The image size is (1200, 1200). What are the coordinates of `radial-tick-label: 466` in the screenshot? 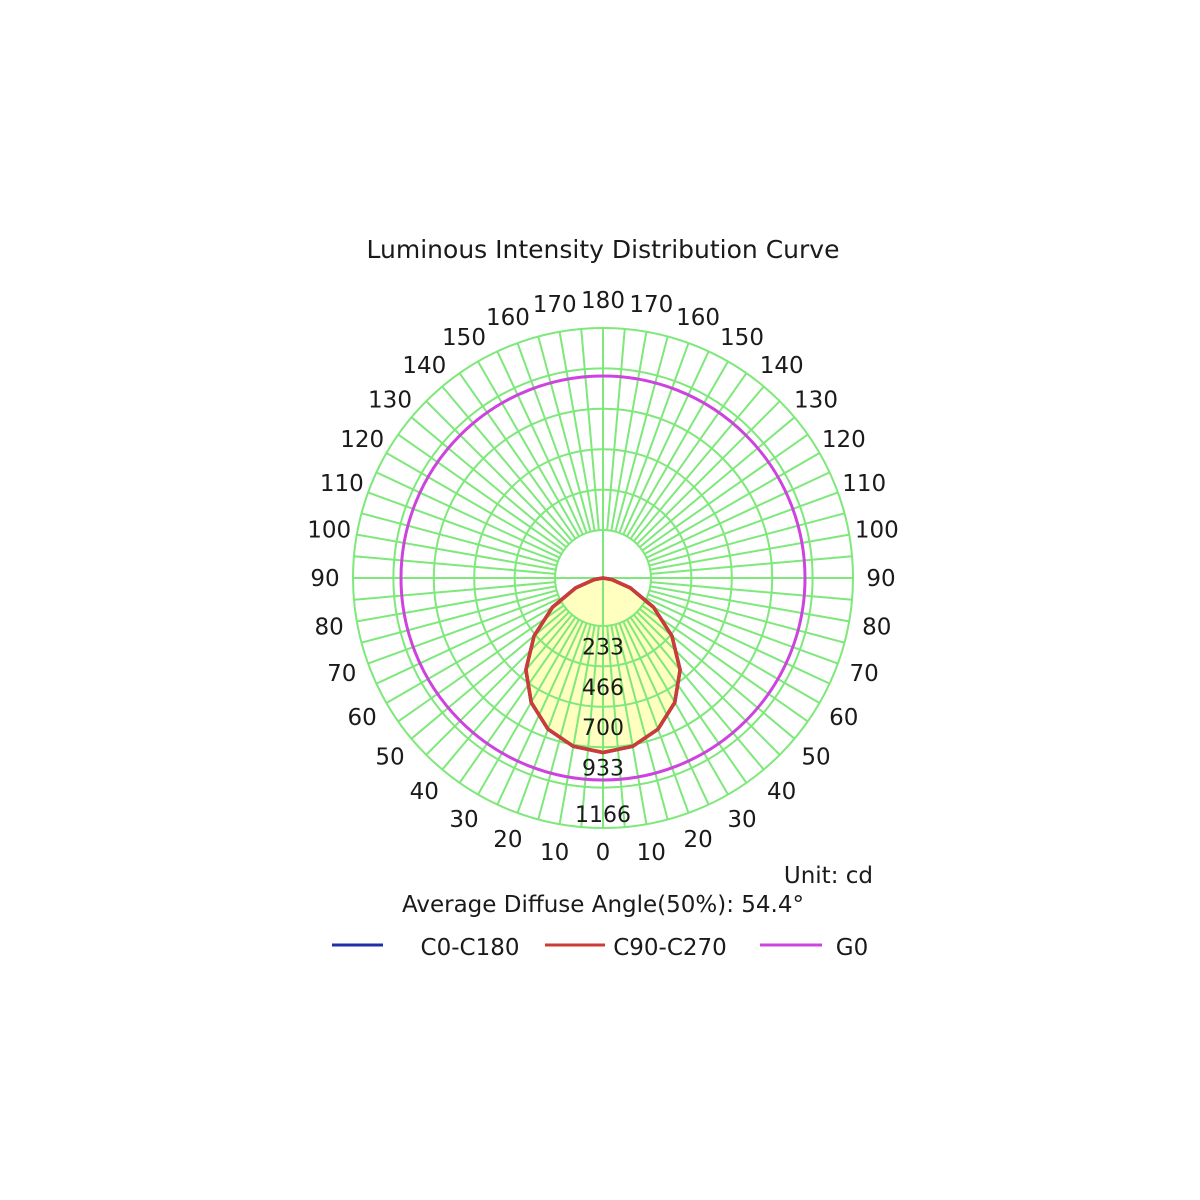 It's located at (603, 688).